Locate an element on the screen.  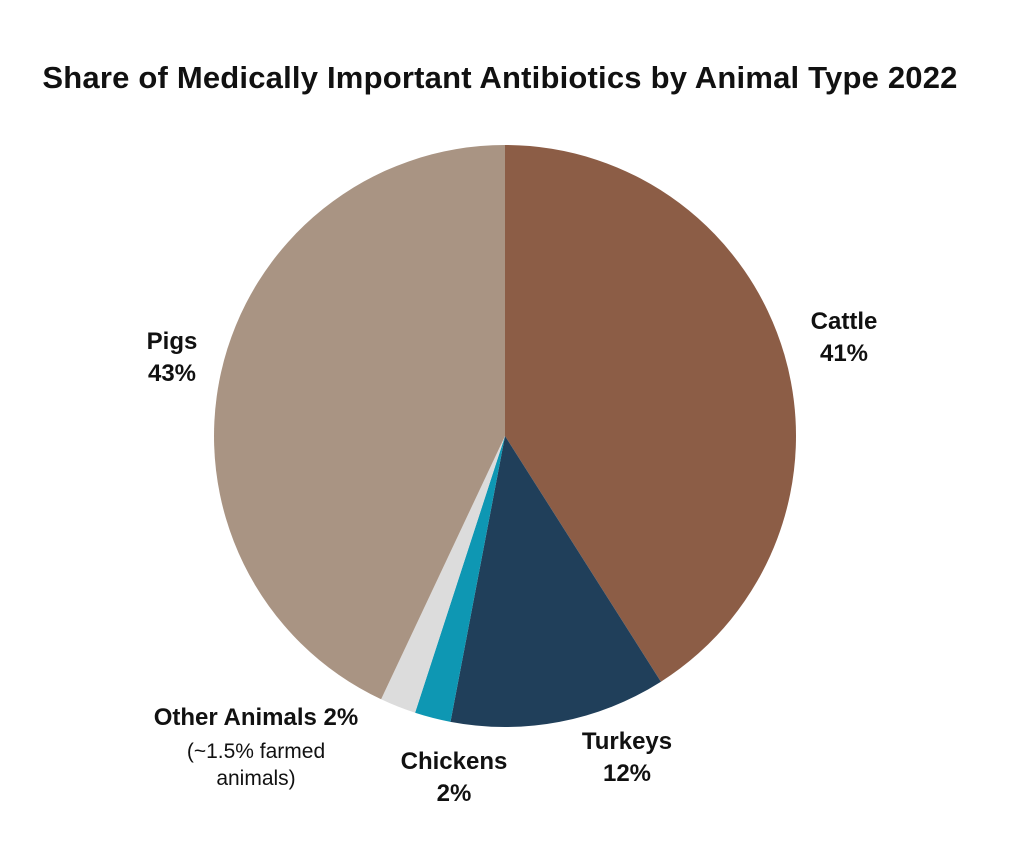
label-turkeys-name: Turkeys is located at coordinates (627, 741).